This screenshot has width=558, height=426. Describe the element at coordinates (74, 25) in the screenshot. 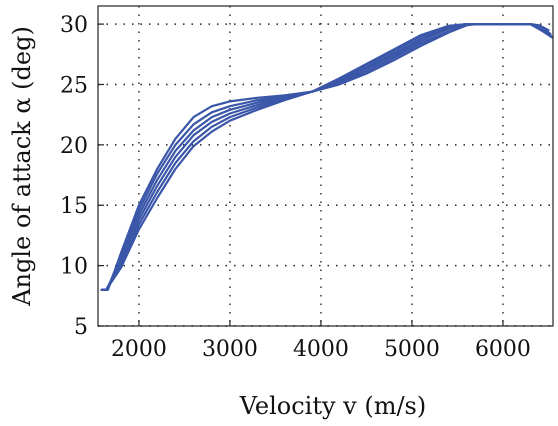

I see `y-tick-label: 30` at that location.